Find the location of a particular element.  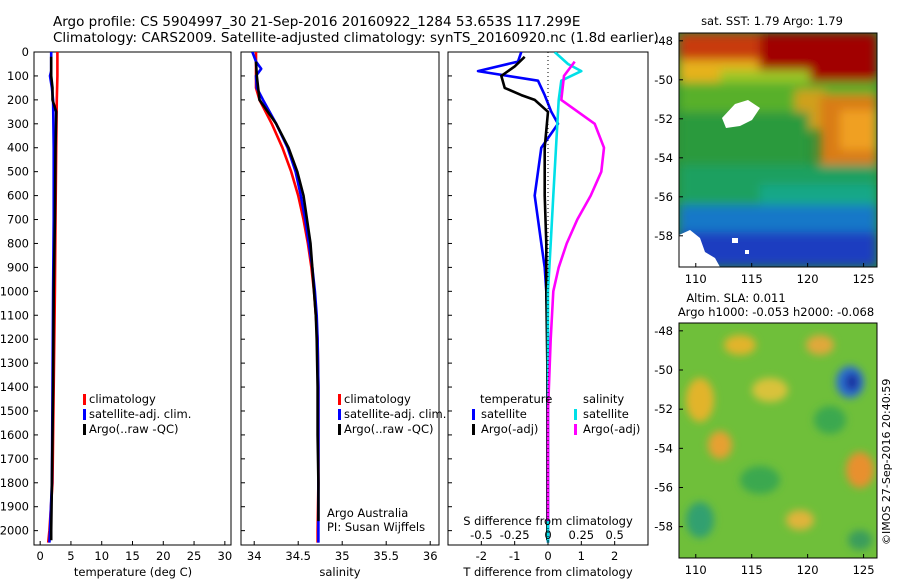

sst-map-xtick-label: 115 is located at coordinates (752, 279).